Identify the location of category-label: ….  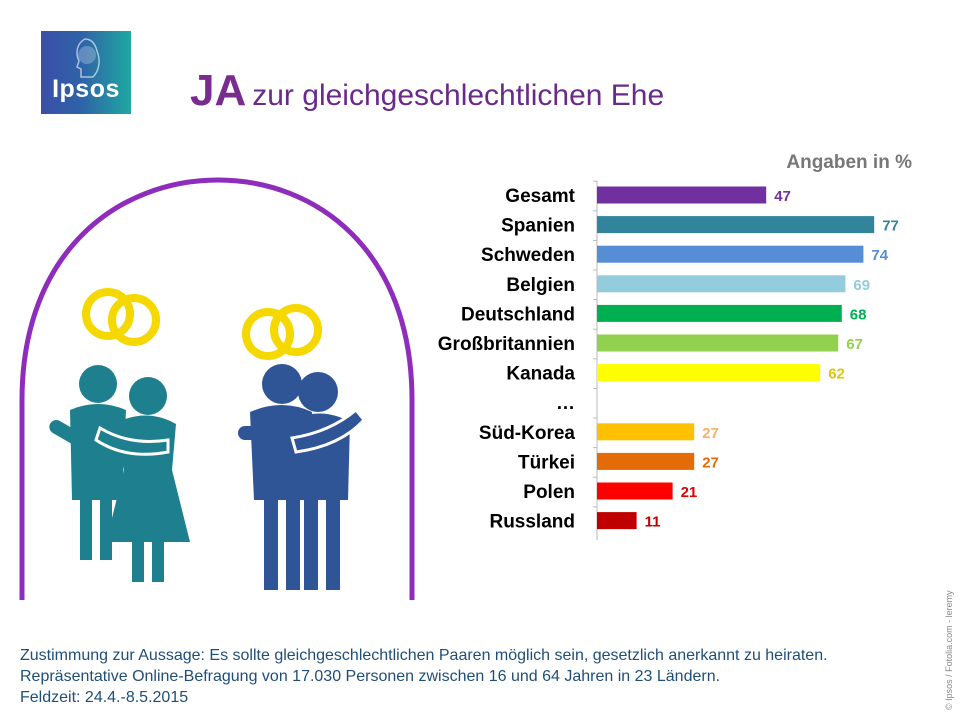
(565, 403).